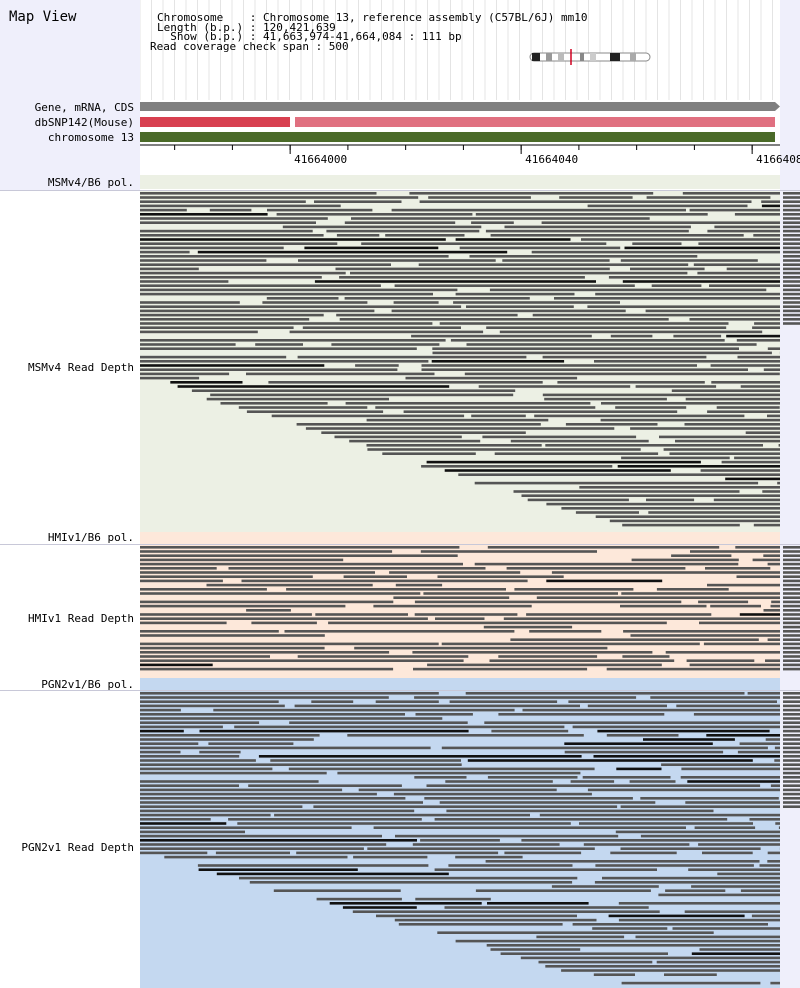 The height and width of the screenshot is (988, 800). What do you see at coordinates (43, 17) in the screenshot?
I see `app-title: Map View` at bounding box center [43, 17].